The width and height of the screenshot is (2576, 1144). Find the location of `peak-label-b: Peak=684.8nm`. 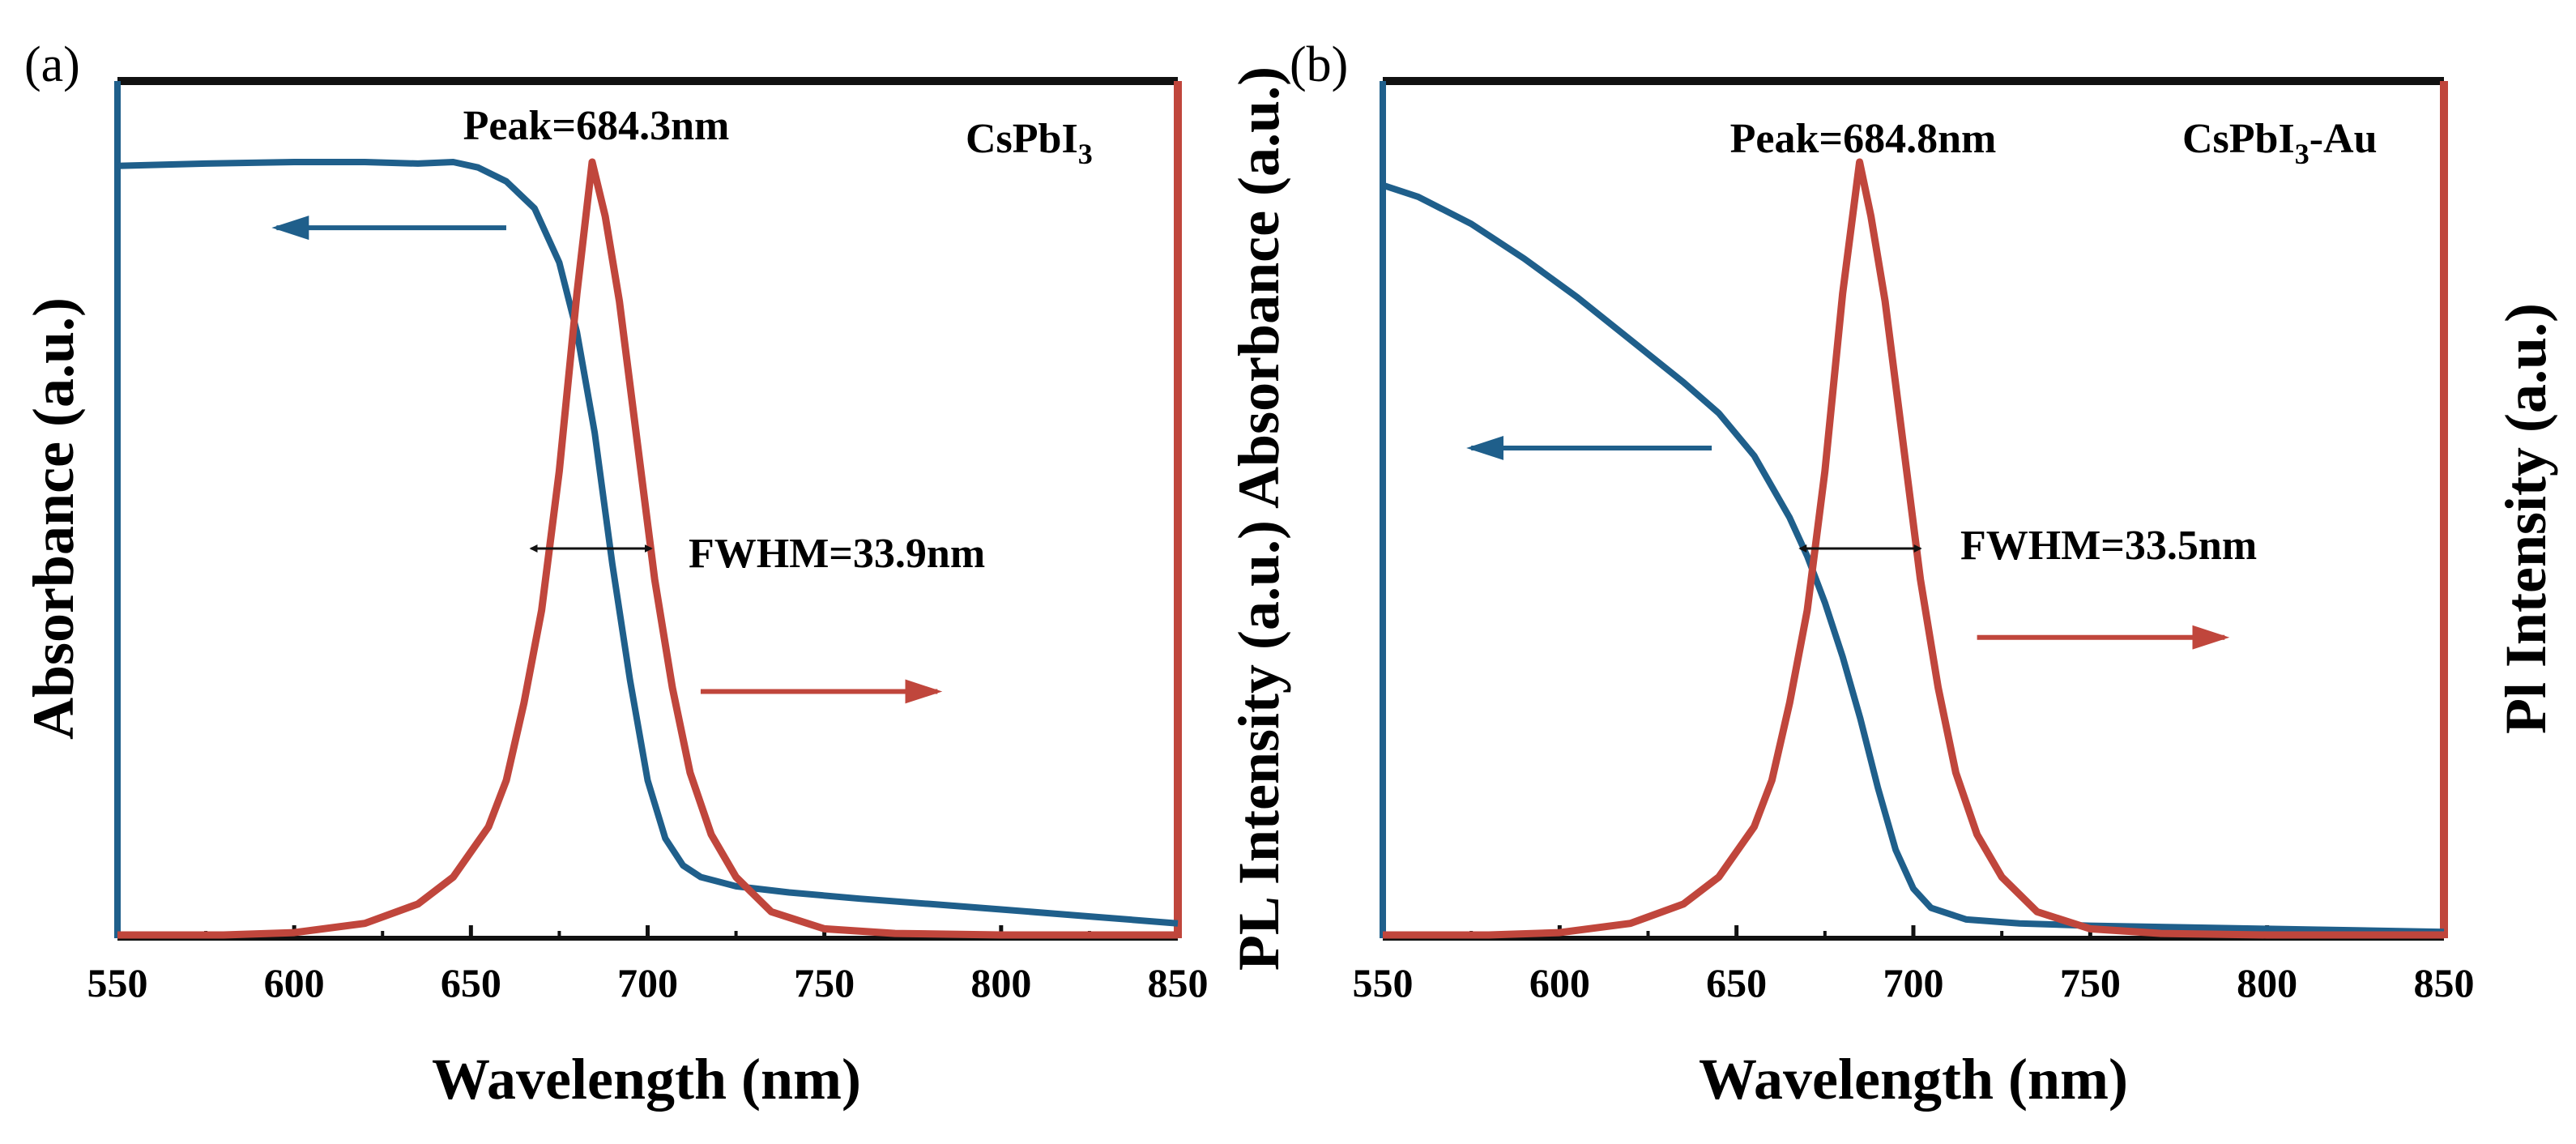

peak-label-b: Peak=684.8nm is located at coordinates (1863, 139).